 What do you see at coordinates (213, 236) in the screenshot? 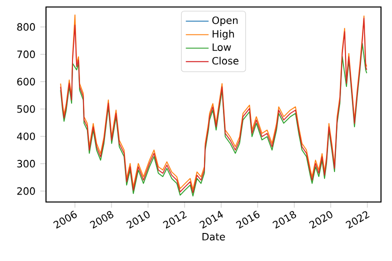
I see `x-axis-title: Date` at bounding box center [213, 236].